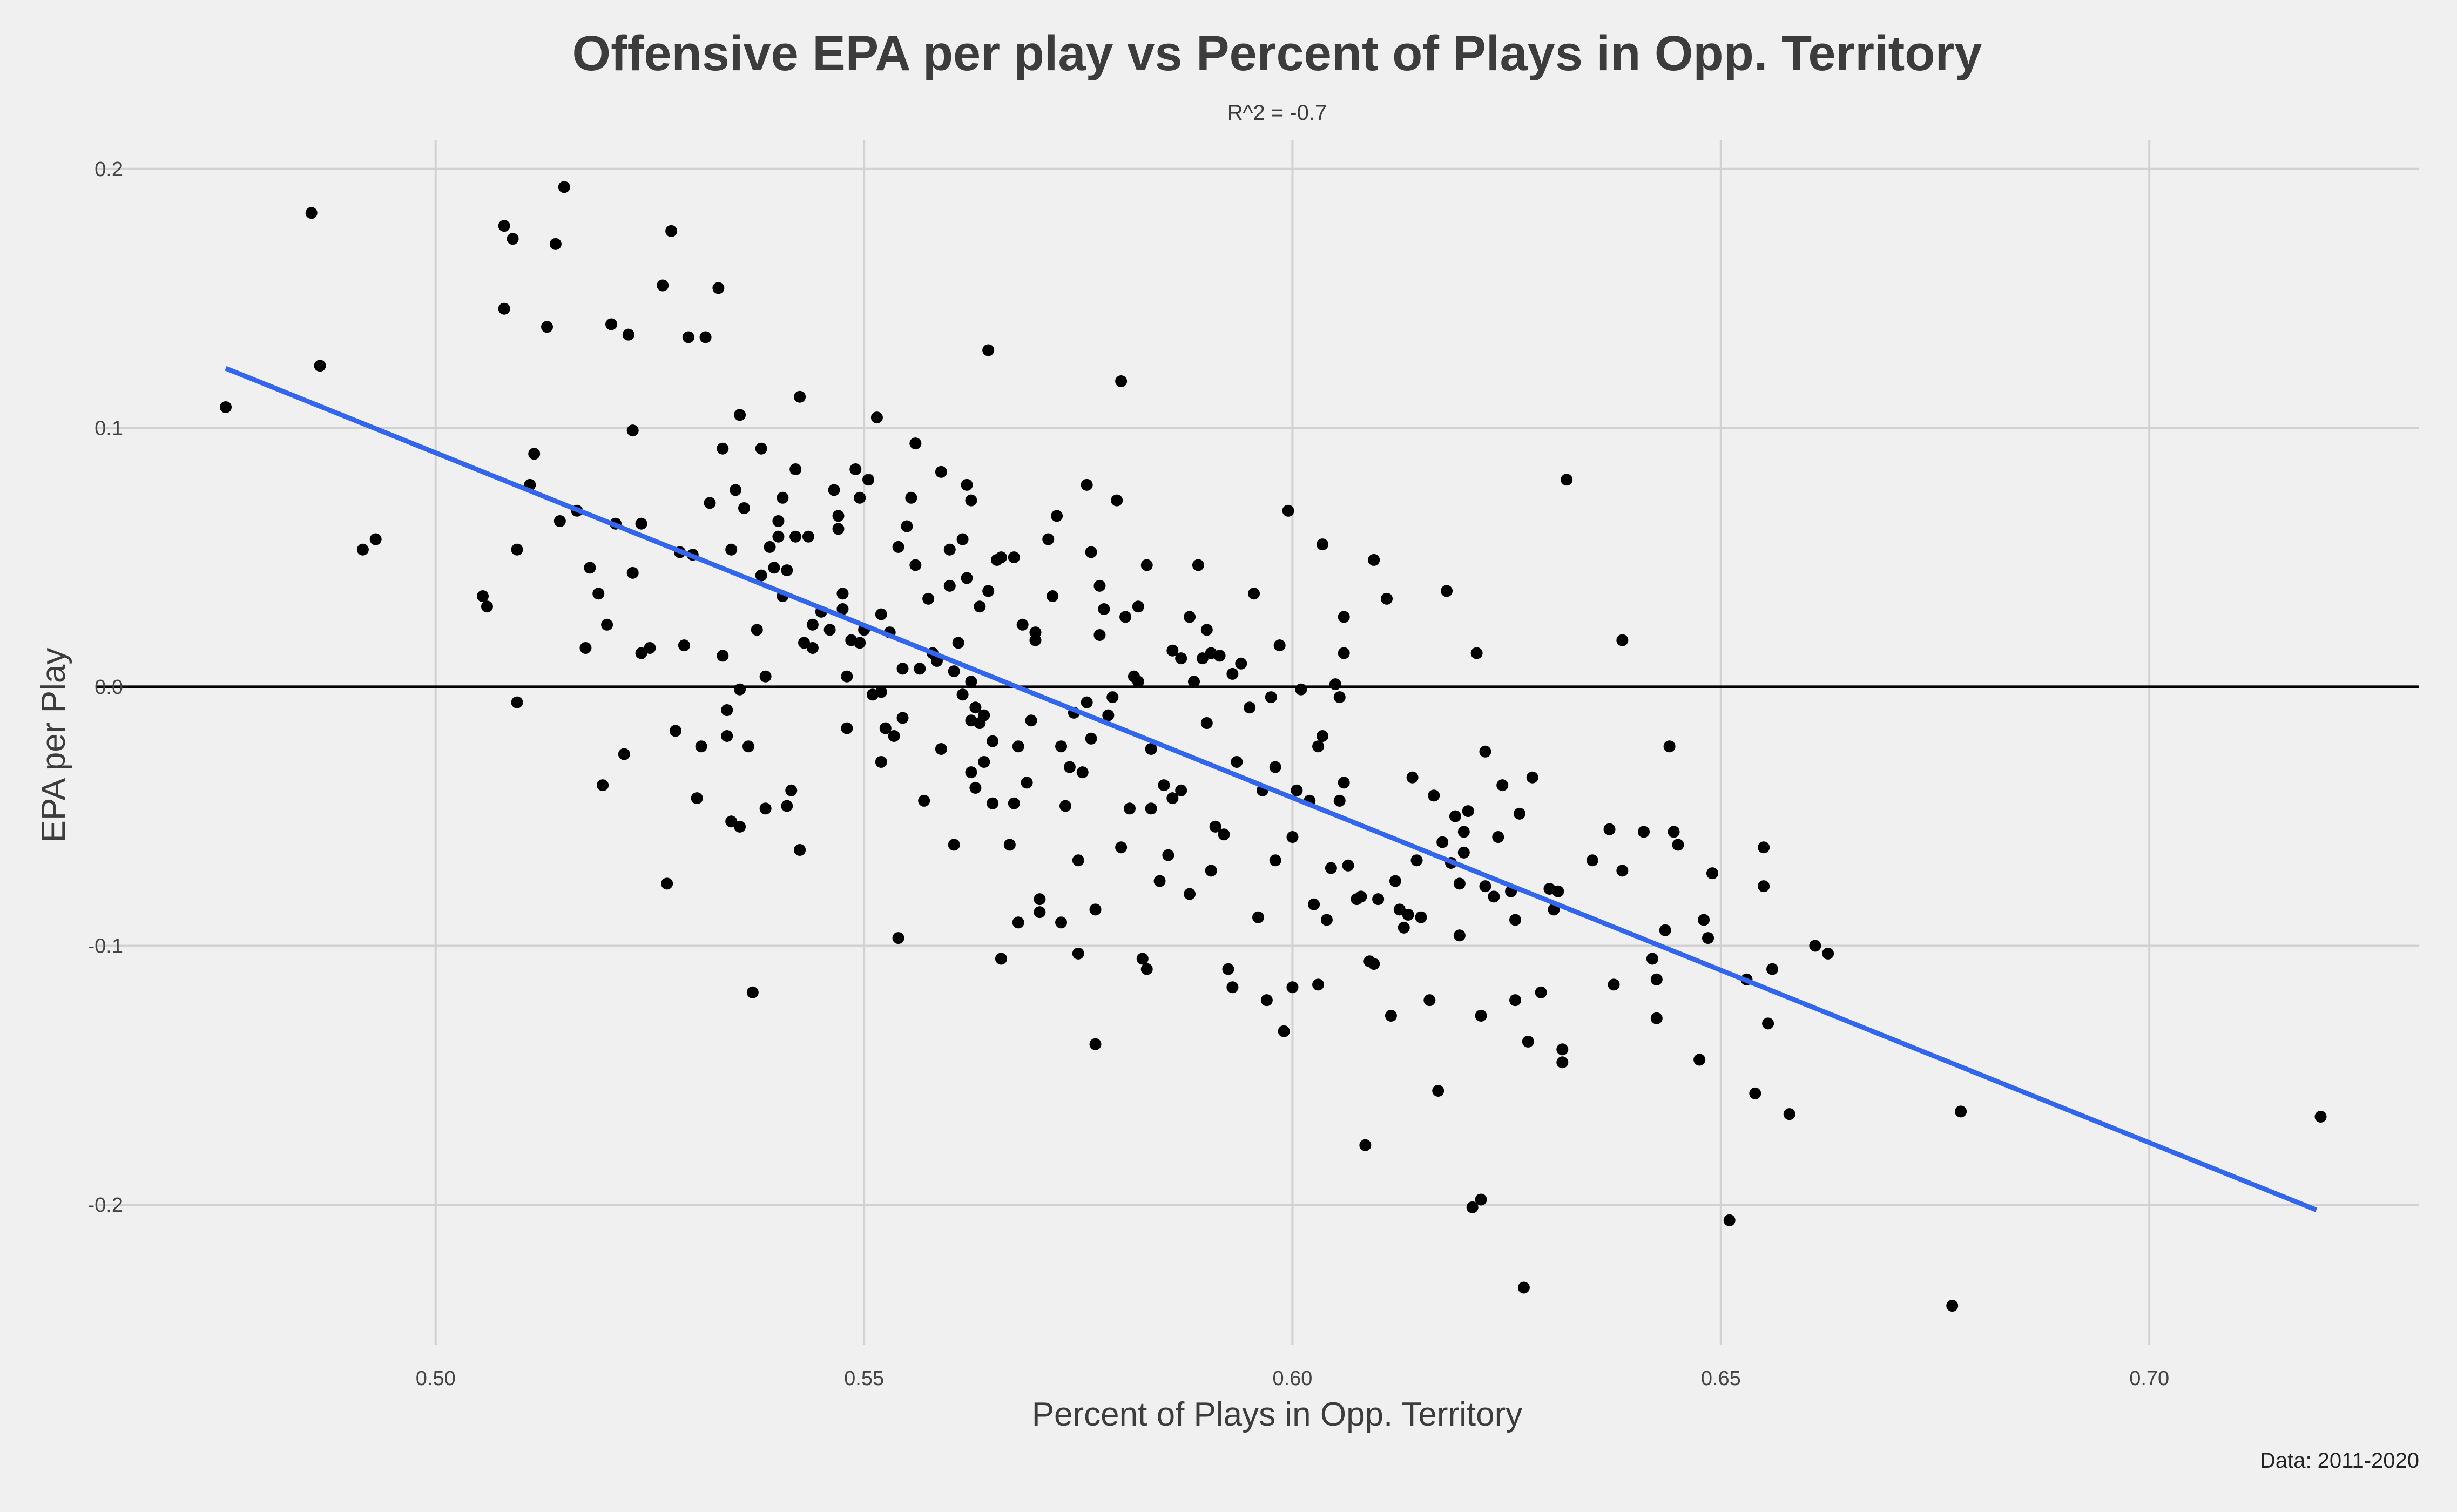 Image resolution: width=2457 pixels, height=1512 pixels. I want to click on chart-subtitle: R^2 = -0.7, so click(1277, 113).